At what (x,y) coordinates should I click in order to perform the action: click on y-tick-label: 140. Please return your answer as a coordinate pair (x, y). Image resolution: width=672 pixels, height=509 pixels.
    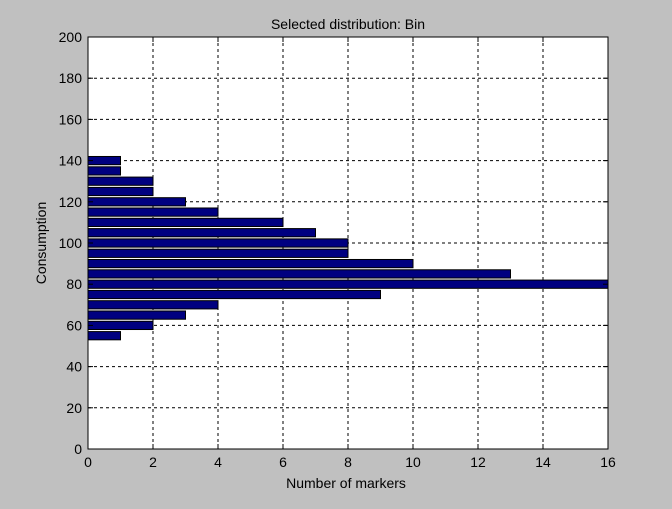
    Looking at the image, I should click on (71, 161).